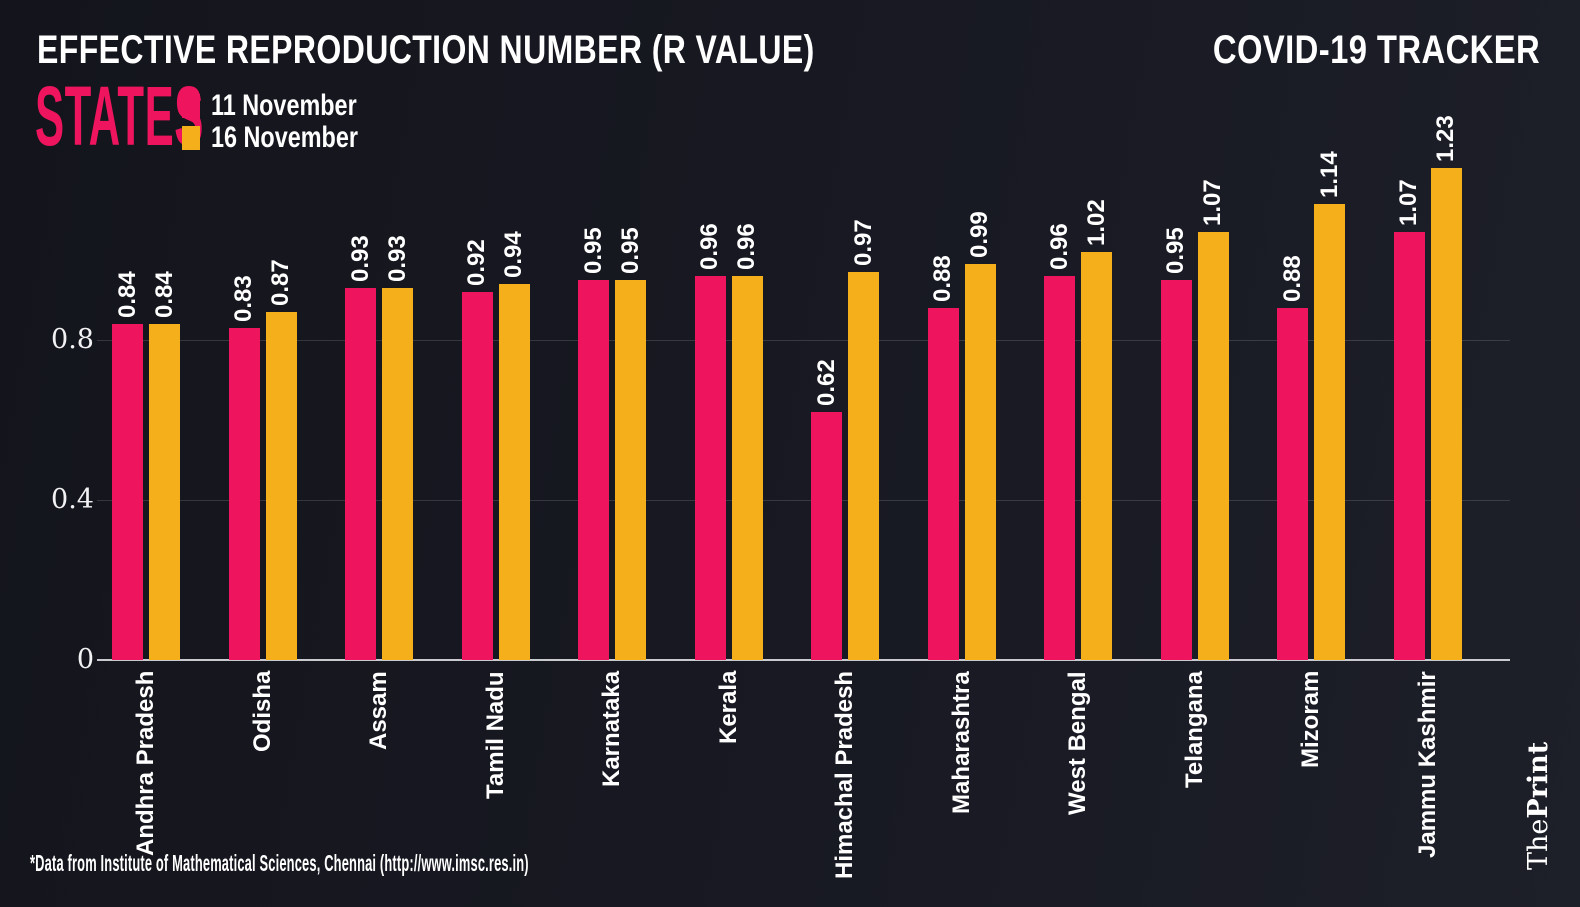 The width and height of the screenshot is (1580, 907). I want to click on bar-11-november-odisha, so click(244, 494).